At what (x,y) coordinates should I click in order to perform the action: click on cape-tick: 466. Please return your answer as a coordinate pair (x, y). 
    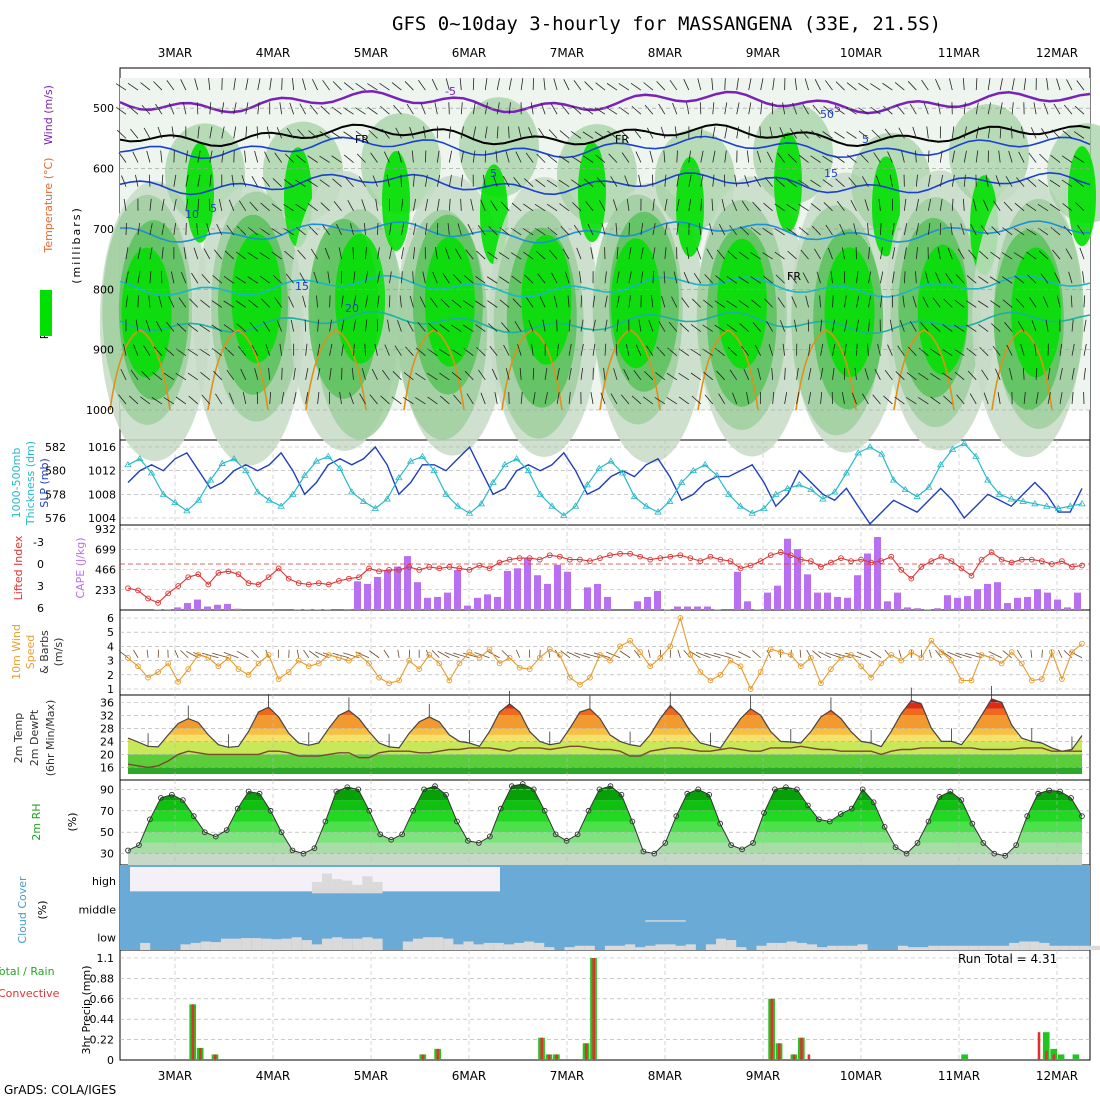
    Looking at the image, I should click on (105, 570).